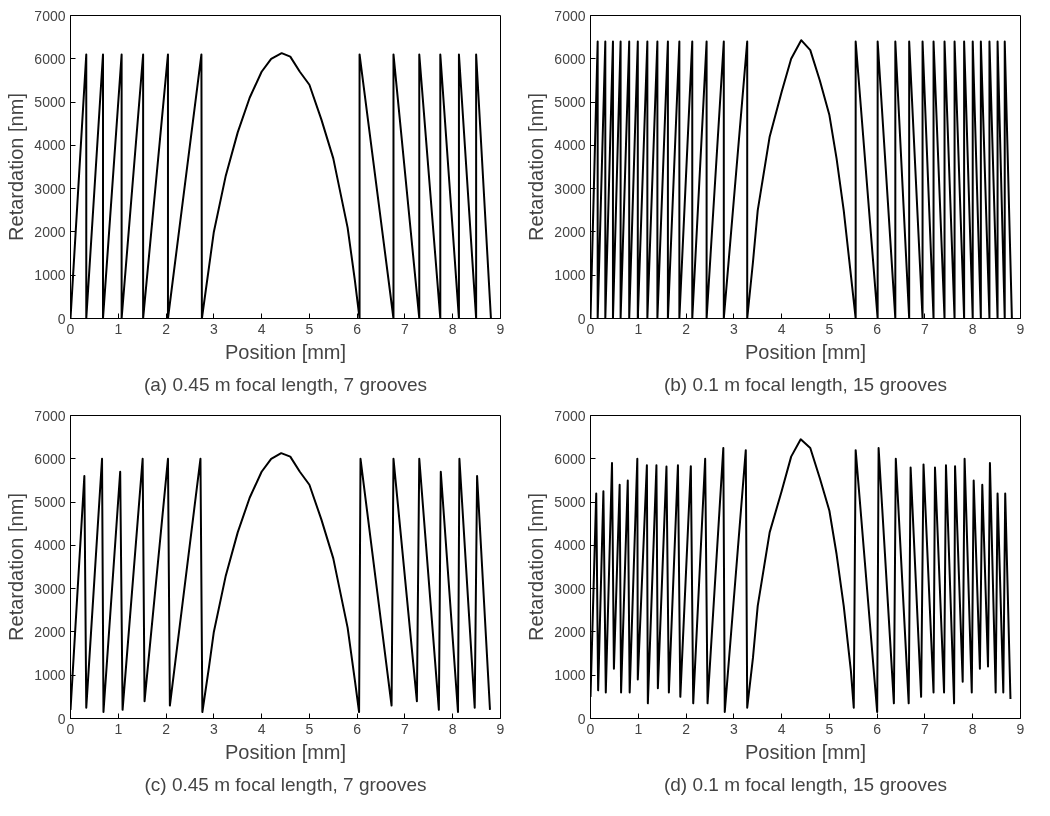 The image size is (1050, 816). What do you see at coordinates (285, 384) in the screenshot?
I see `text: (a) 0.45 m focal length, 7 grooves` at bounding box center [285, 384].